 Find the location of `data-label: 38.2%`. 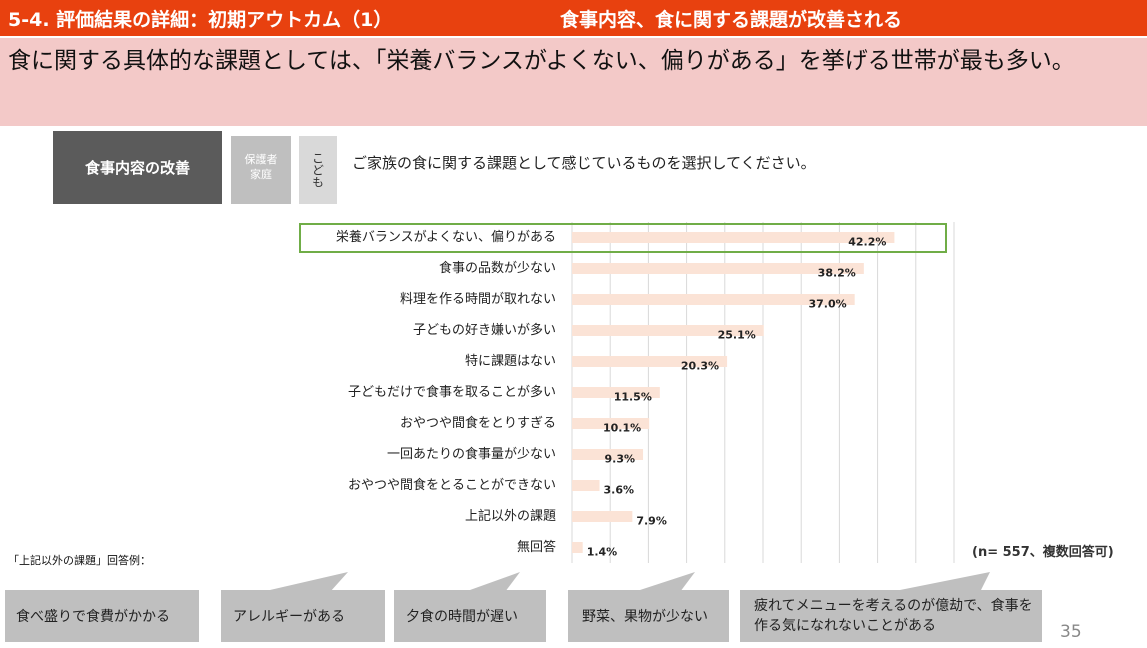

data-label: 38.2% is located at coordinates (837, 273).